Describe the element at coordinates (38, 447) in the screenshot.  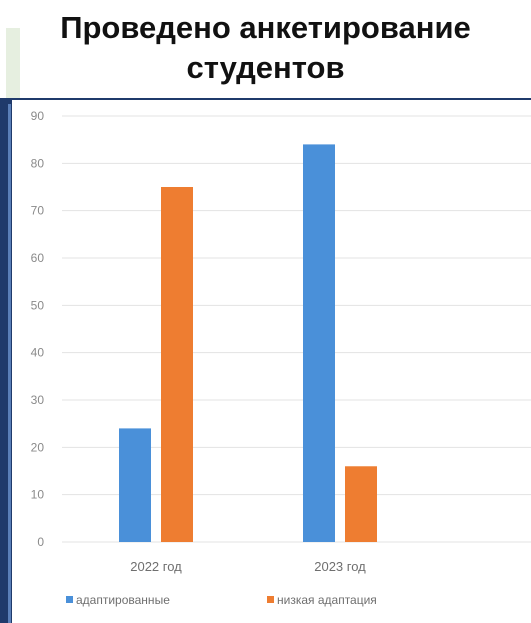
I see `y-tick-label: 20` at that location.